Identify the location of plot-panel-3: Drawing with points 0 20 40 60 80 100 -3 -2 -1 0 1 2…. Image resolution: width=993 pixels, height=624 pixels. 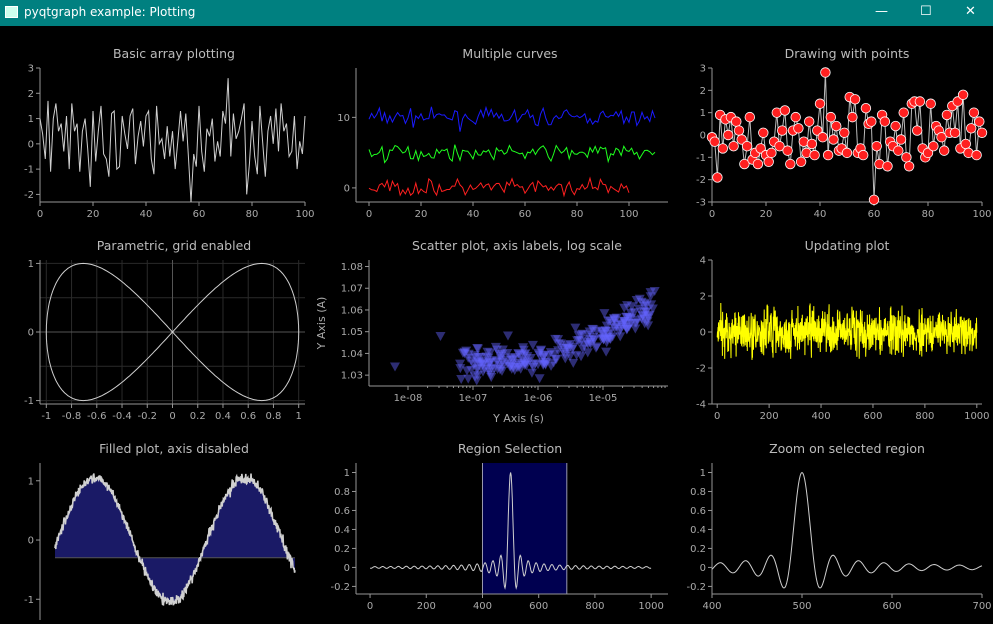
(844, 133).